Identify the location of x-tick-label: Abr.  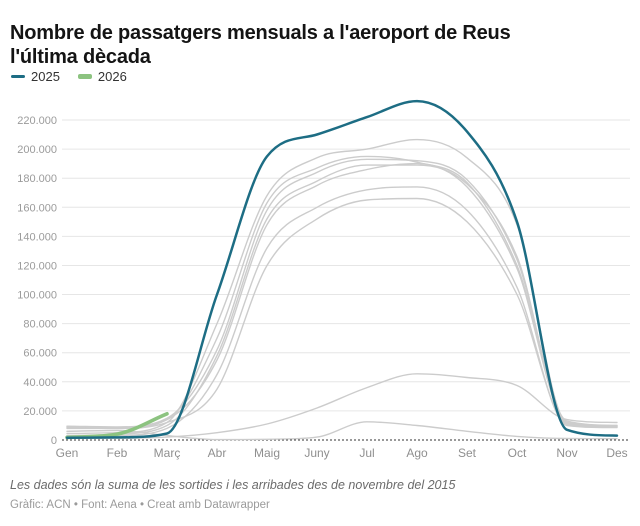
(217, 453).